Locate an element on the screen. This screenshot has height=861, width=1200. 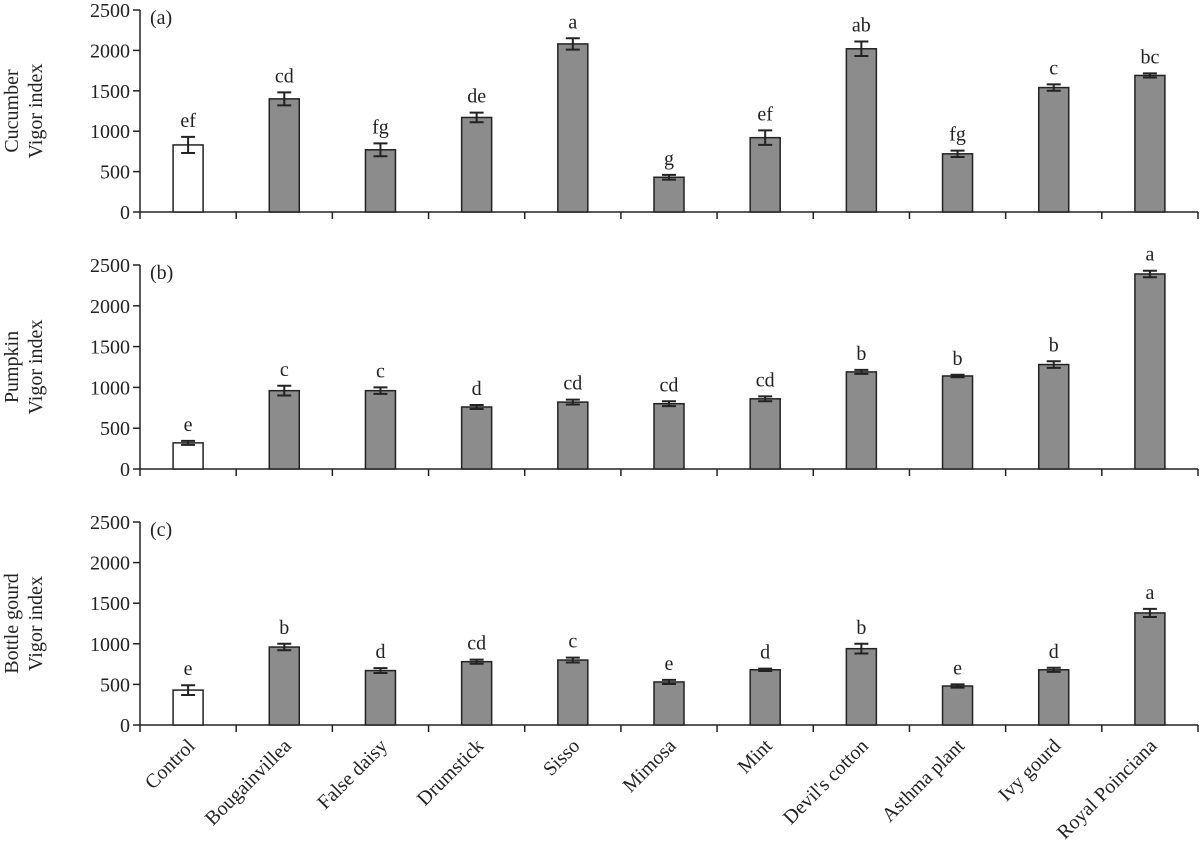
x-tick-label: Devil's cotton is located at coordinates (826, 782).